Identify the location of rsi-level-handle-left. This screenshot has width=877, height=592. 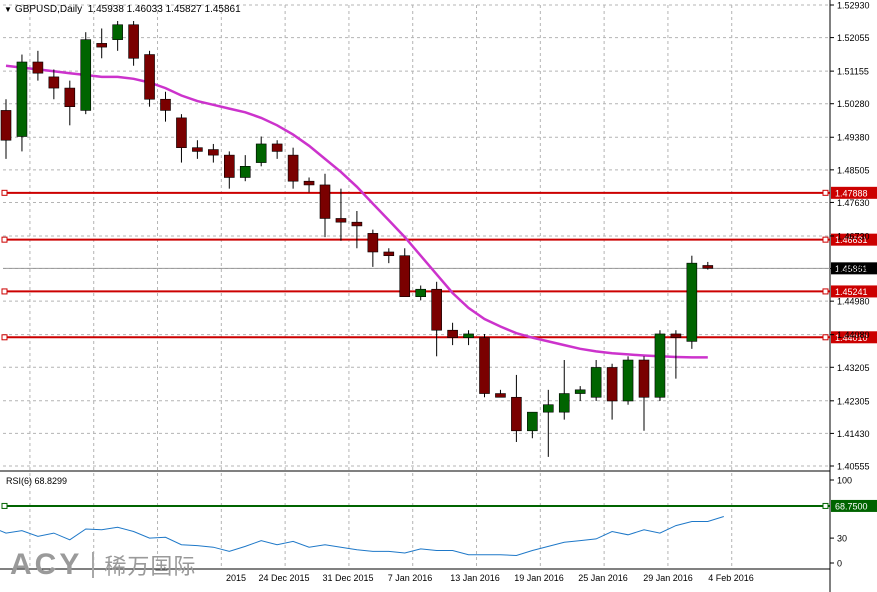
(4, 505).